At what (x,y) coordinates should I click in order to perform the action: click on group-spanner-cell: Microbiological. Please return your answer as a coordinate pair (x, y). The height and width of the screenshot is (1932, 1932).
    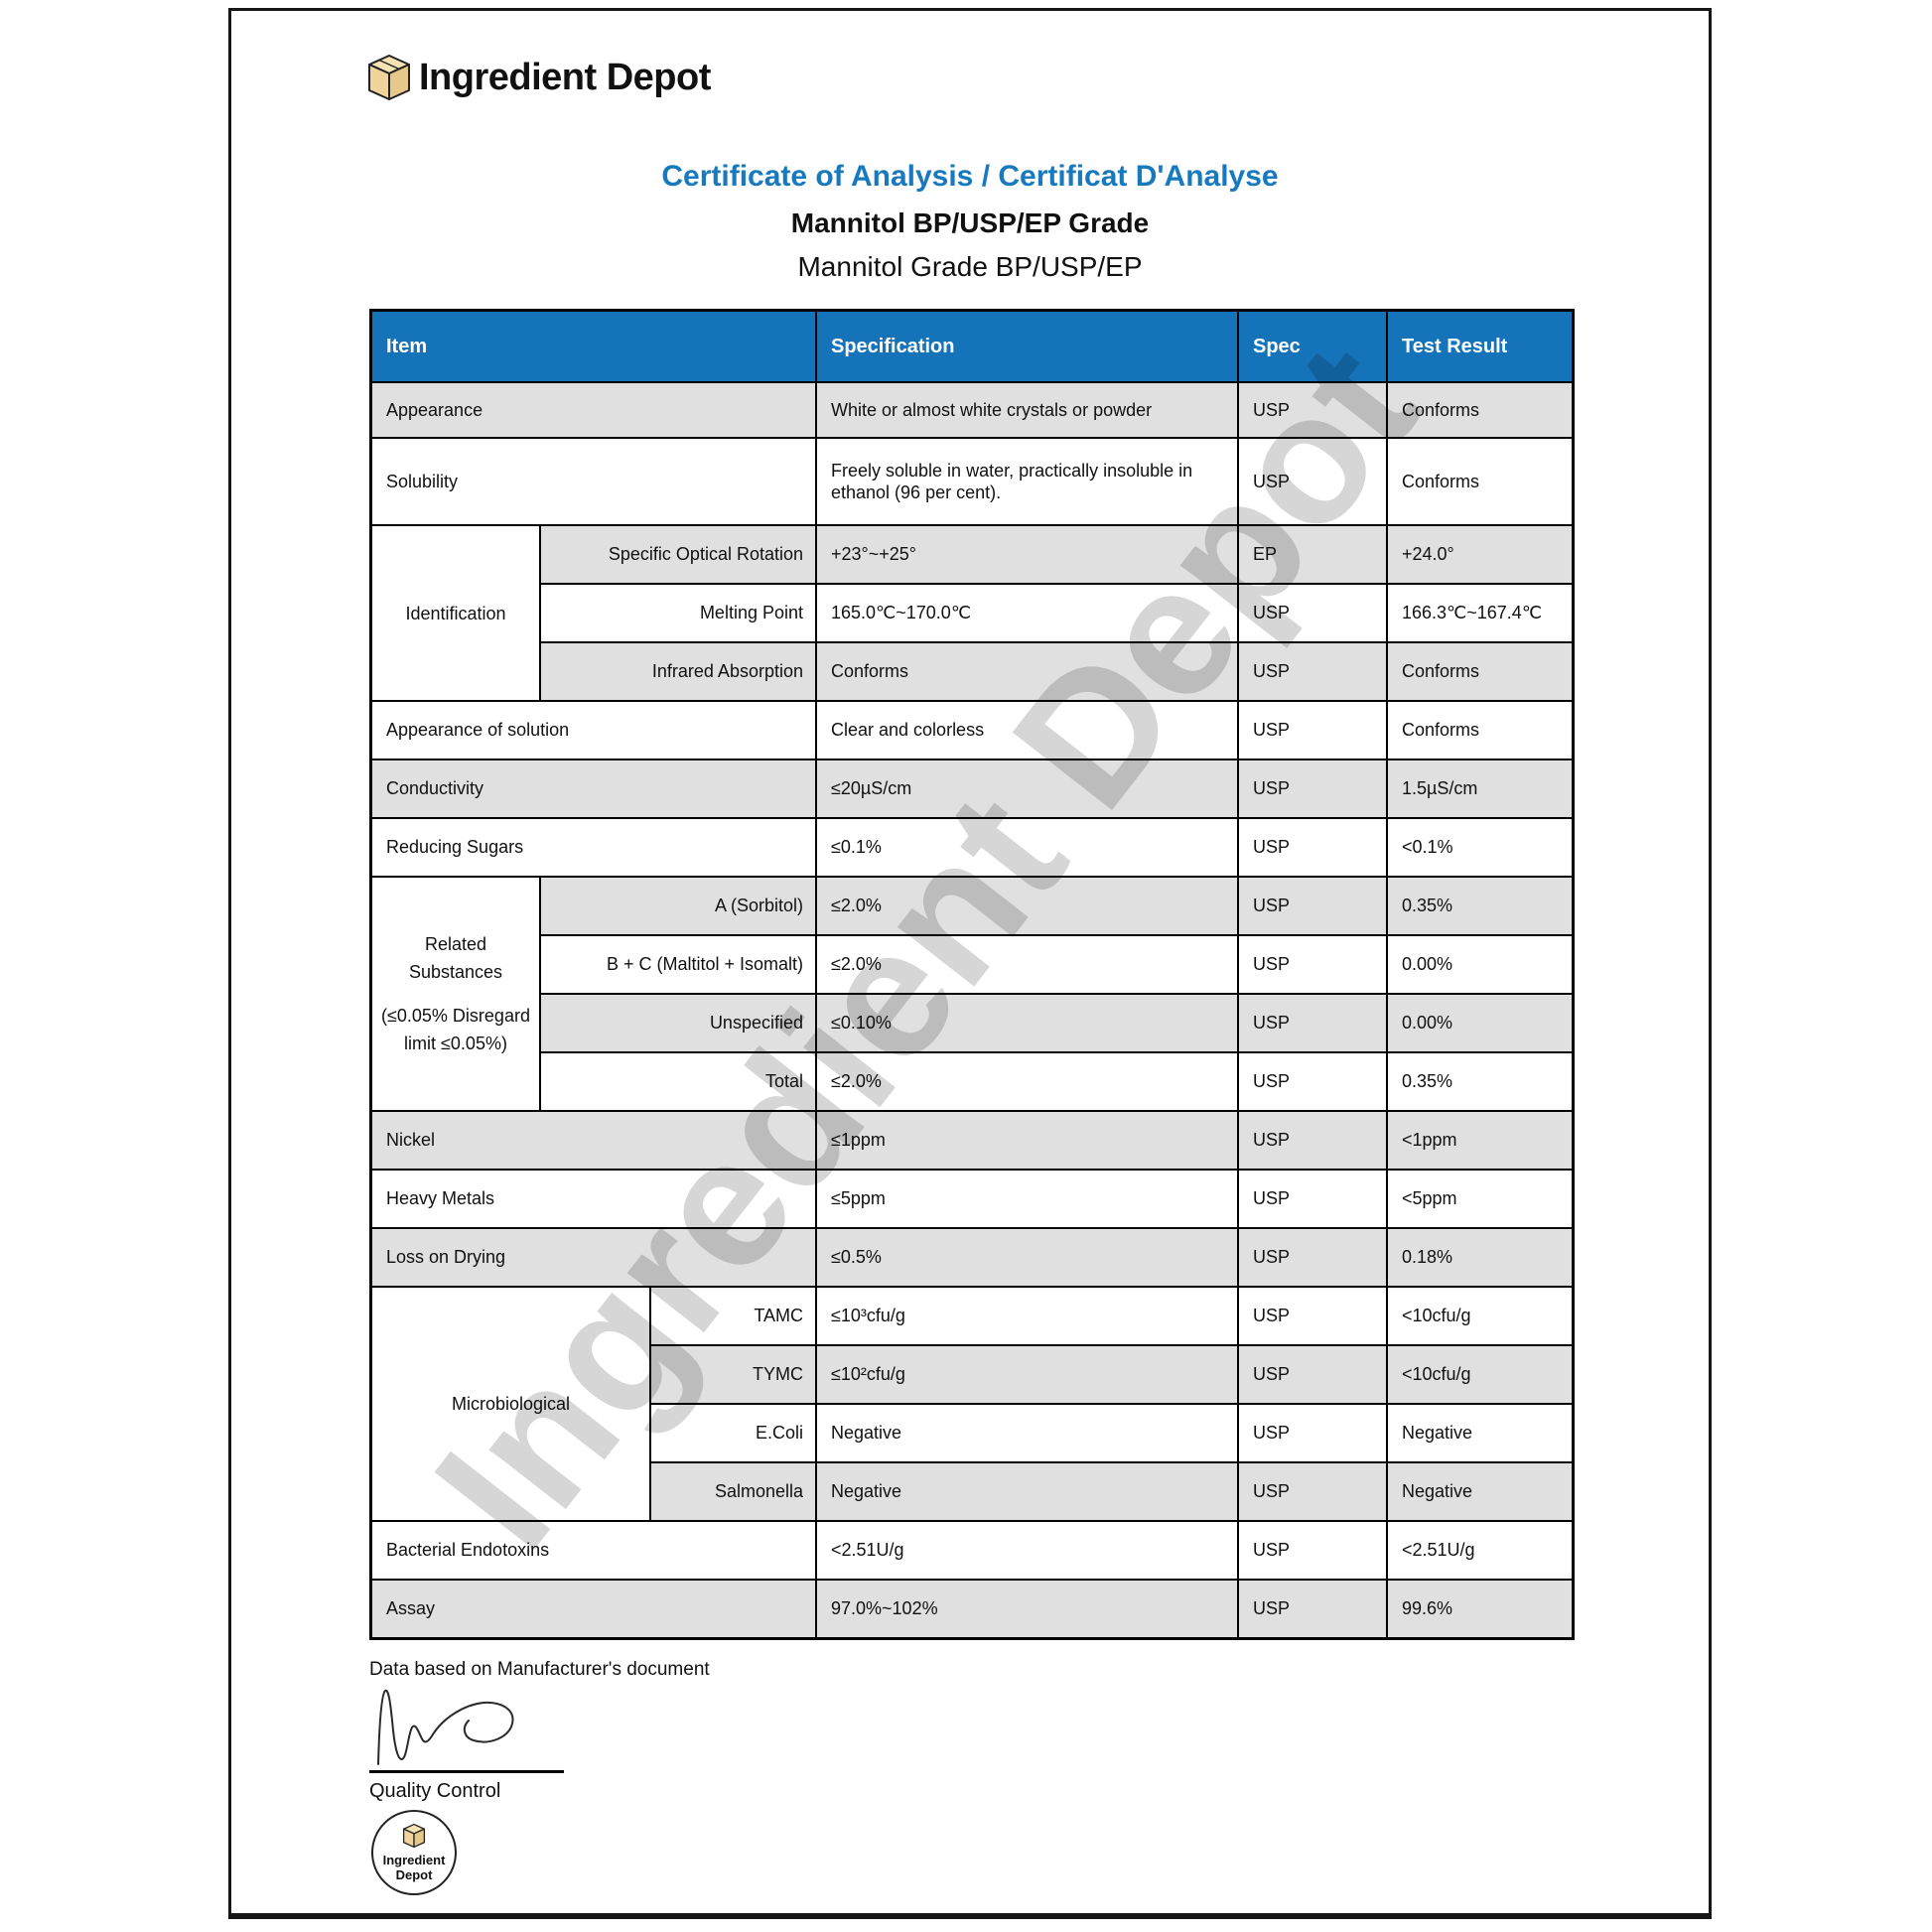
    Looking at the image, I should click on (511, 1350).